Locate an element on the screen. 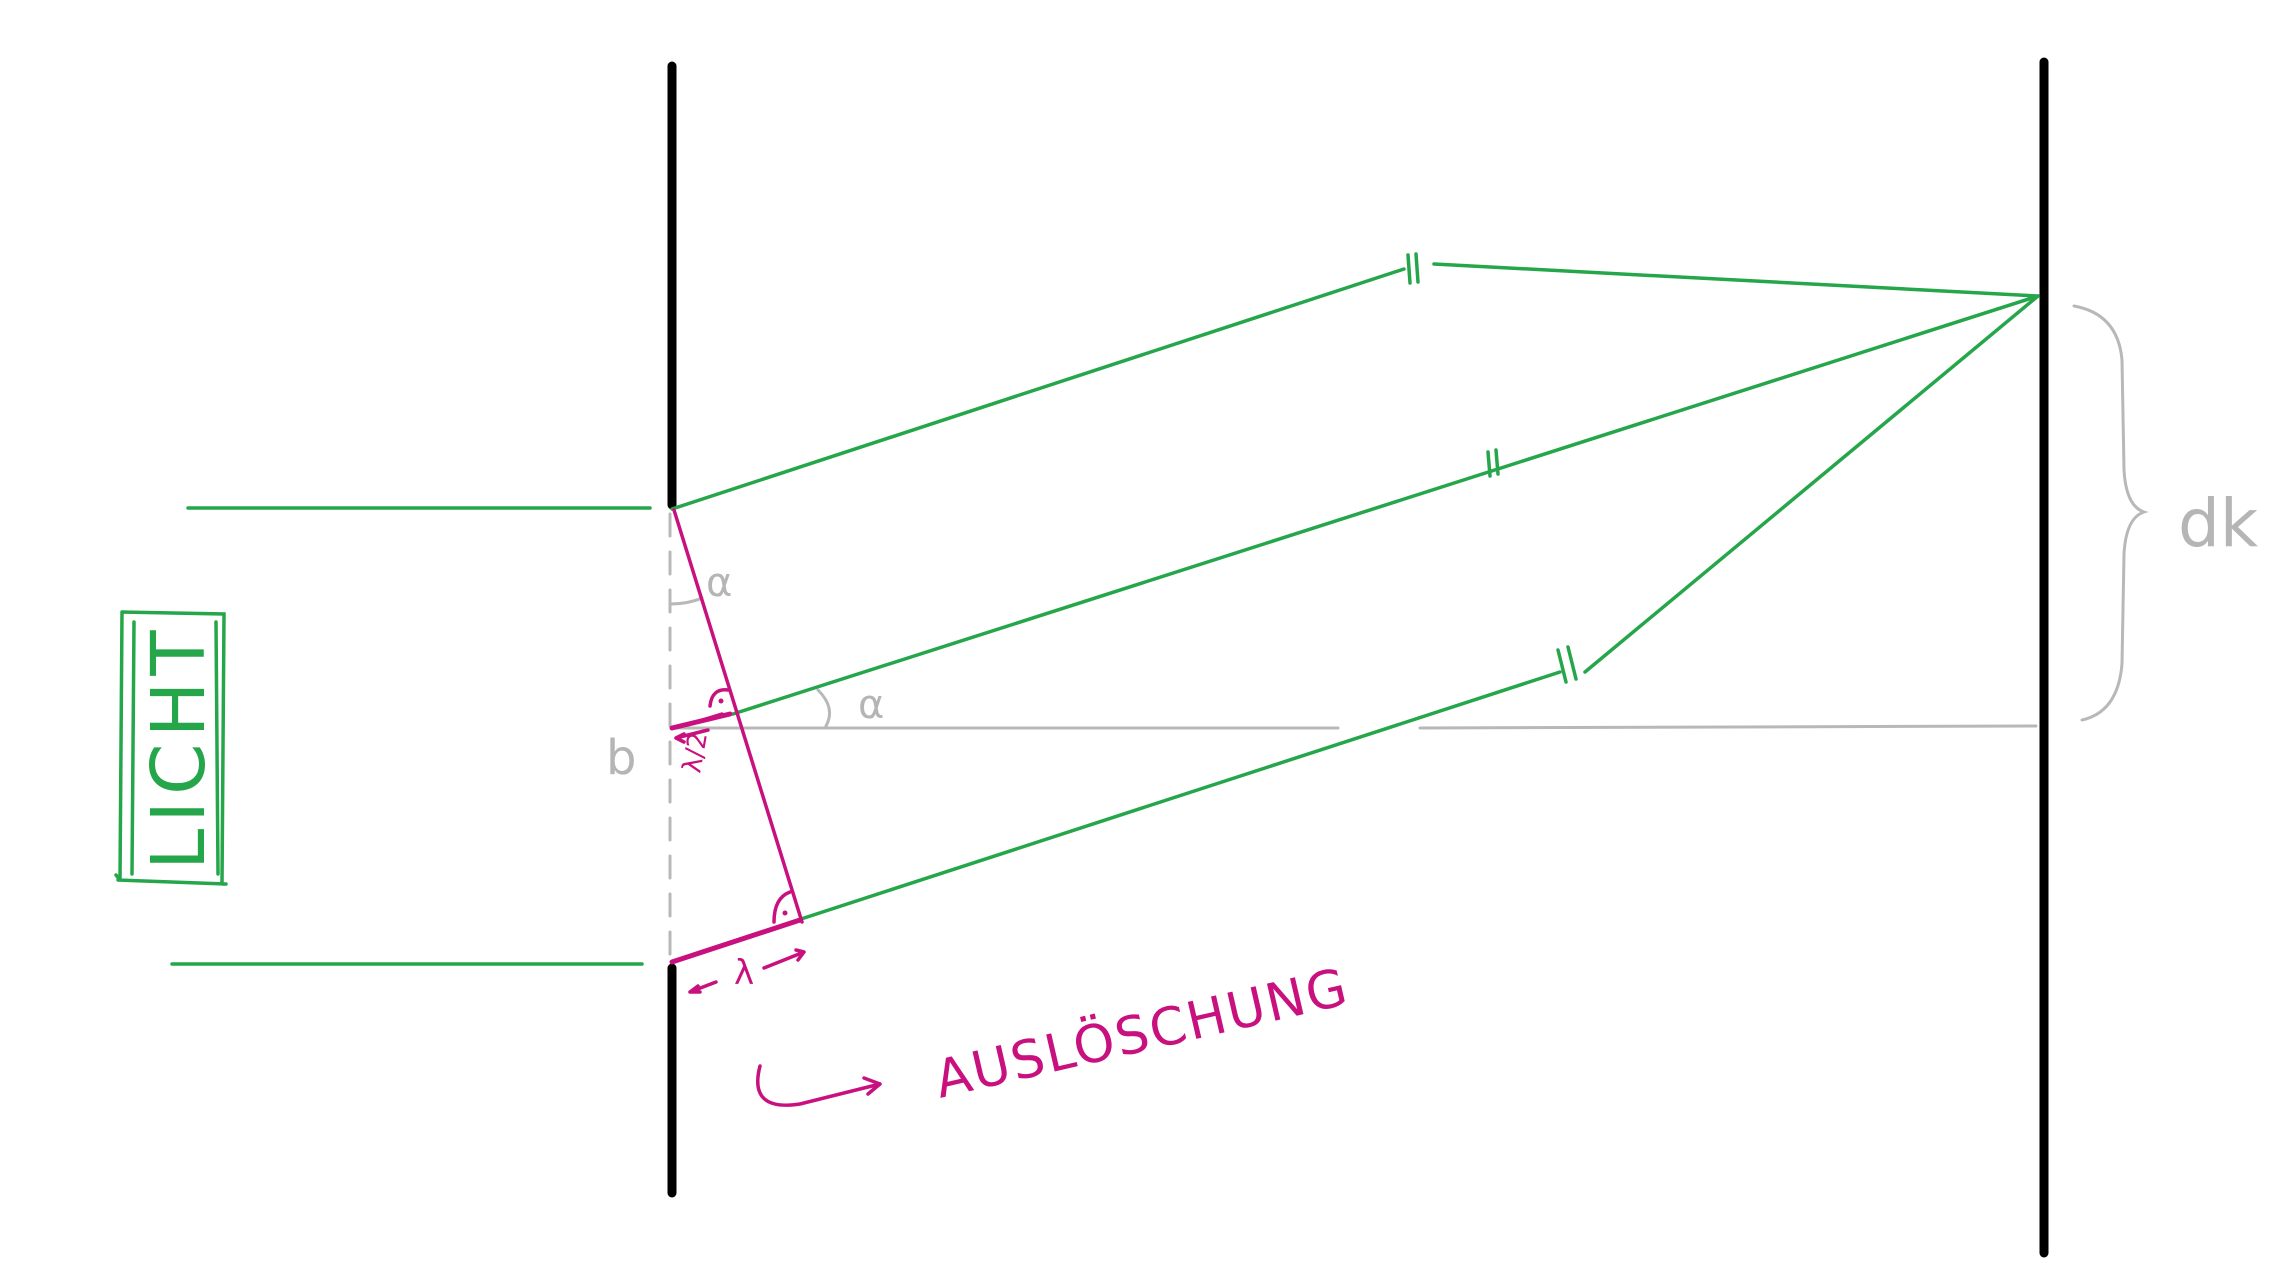 The width and height of the screenshot is (2279, 1281). cancellation-label: AUSLÖSCHUNG is located at coordinates (1141, 1033).